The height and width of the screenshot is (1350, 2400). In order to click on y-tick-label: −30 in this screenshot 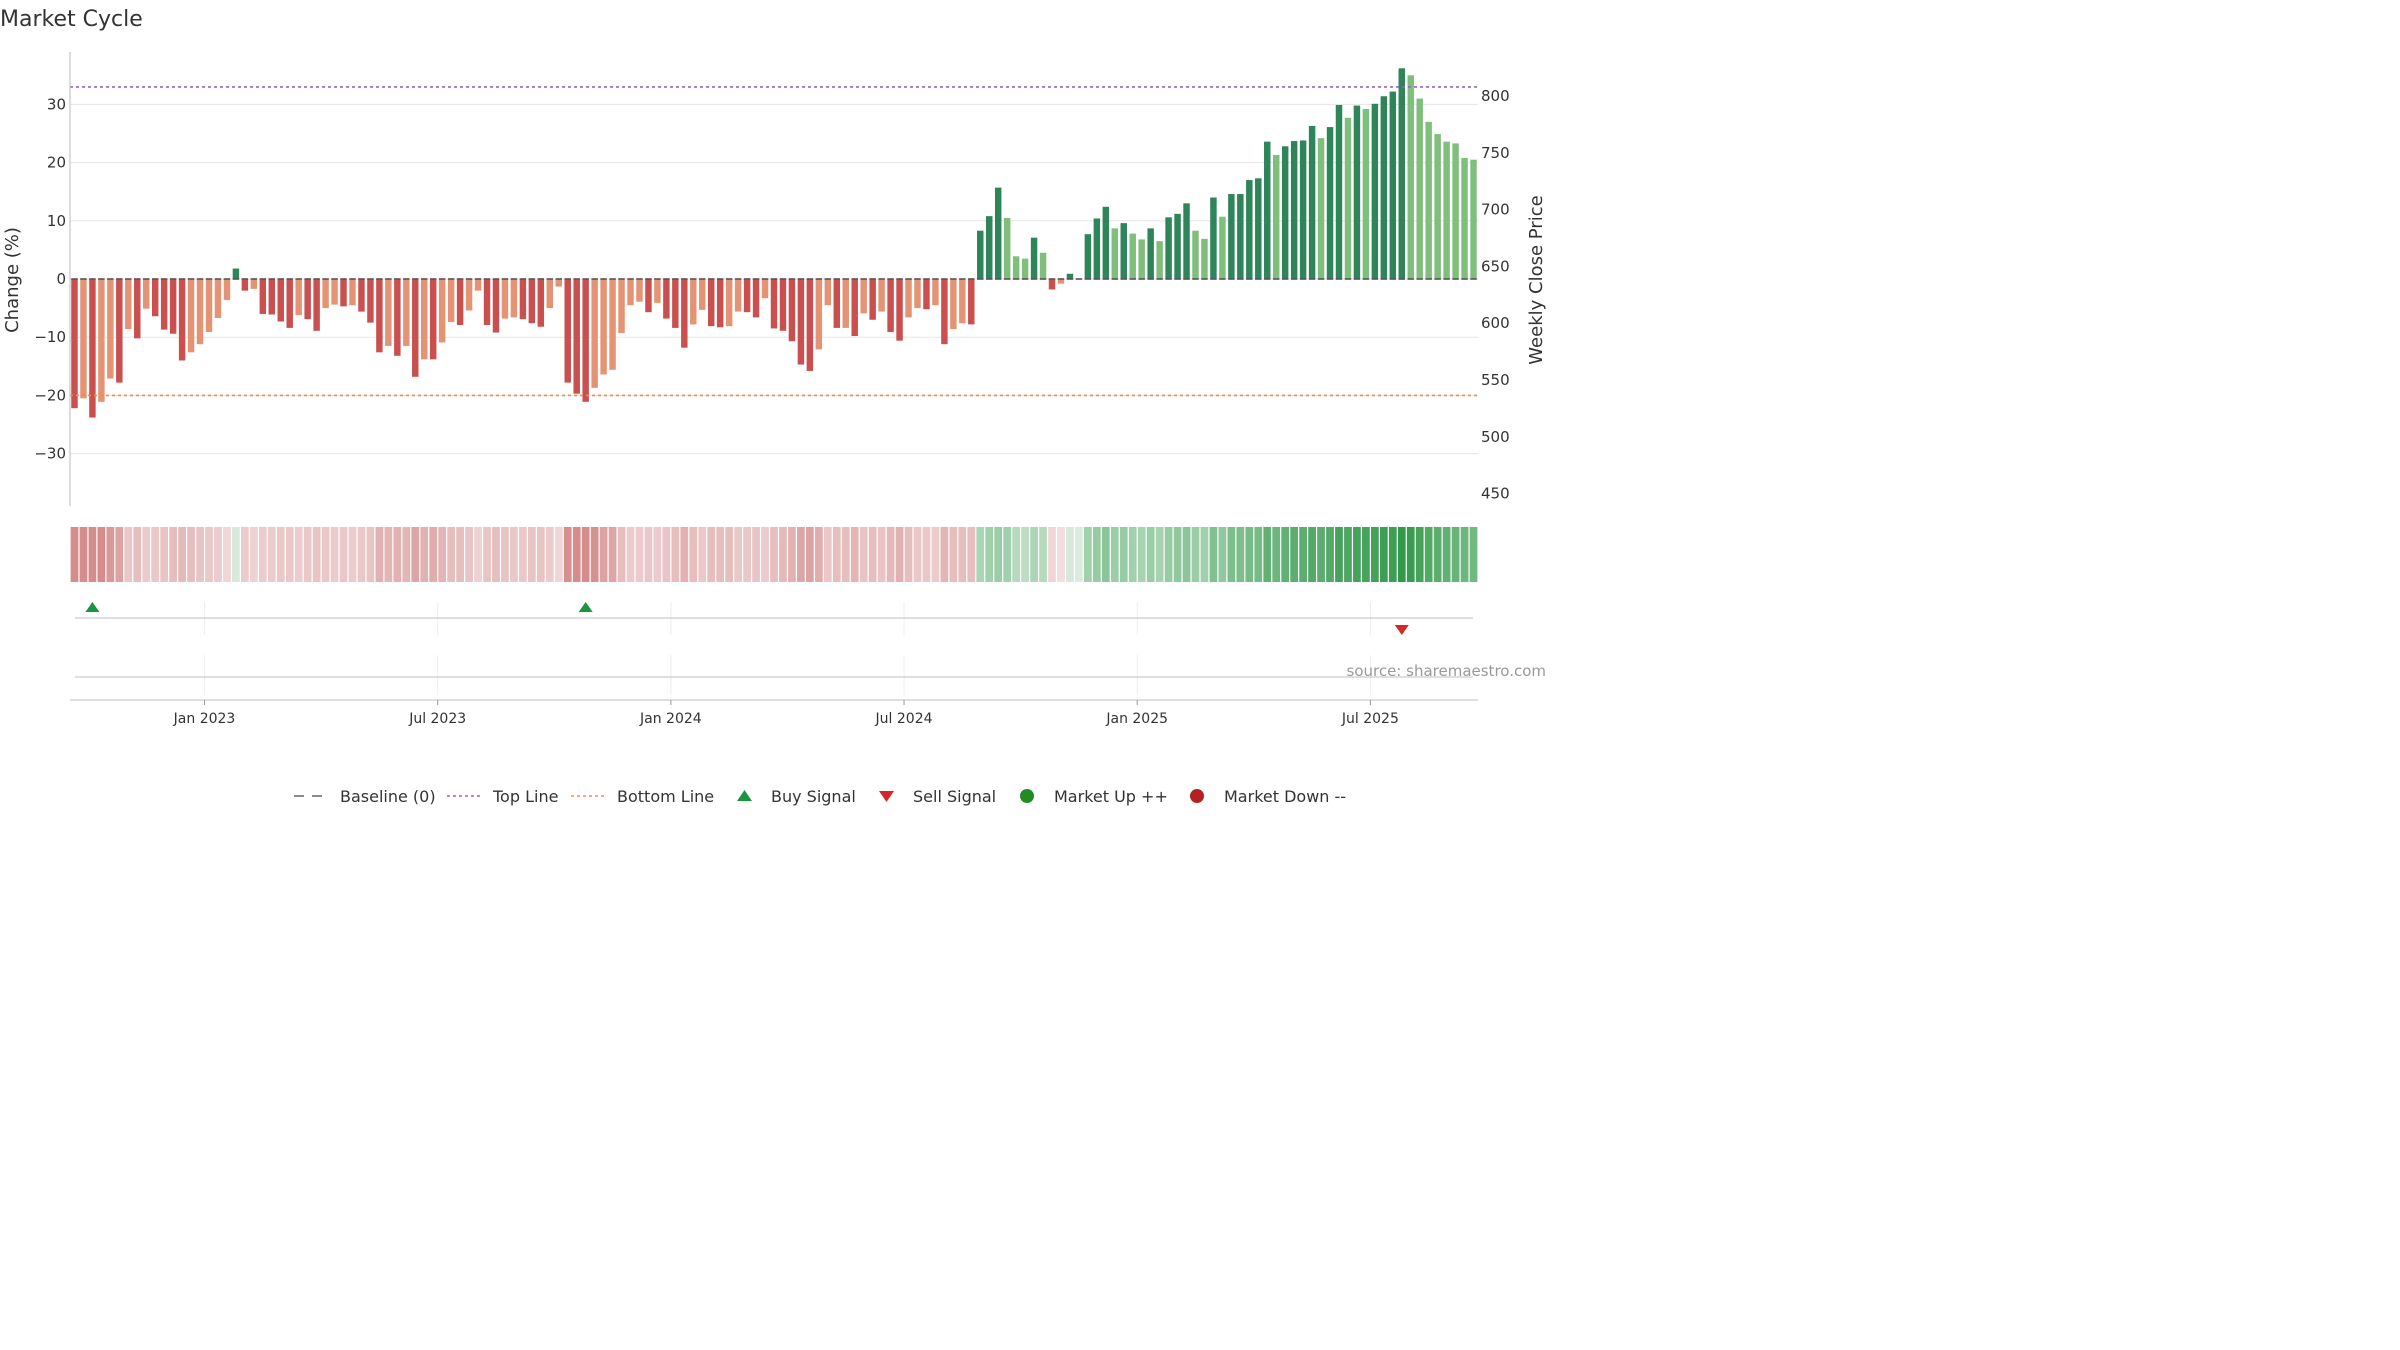, I will do `click(50, 454)`.